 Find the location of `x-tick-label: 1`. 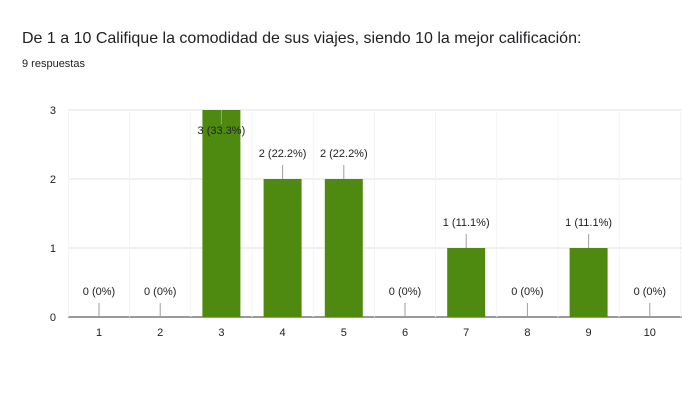

x-tick-label: 1 is located at coordinates (99, 333).